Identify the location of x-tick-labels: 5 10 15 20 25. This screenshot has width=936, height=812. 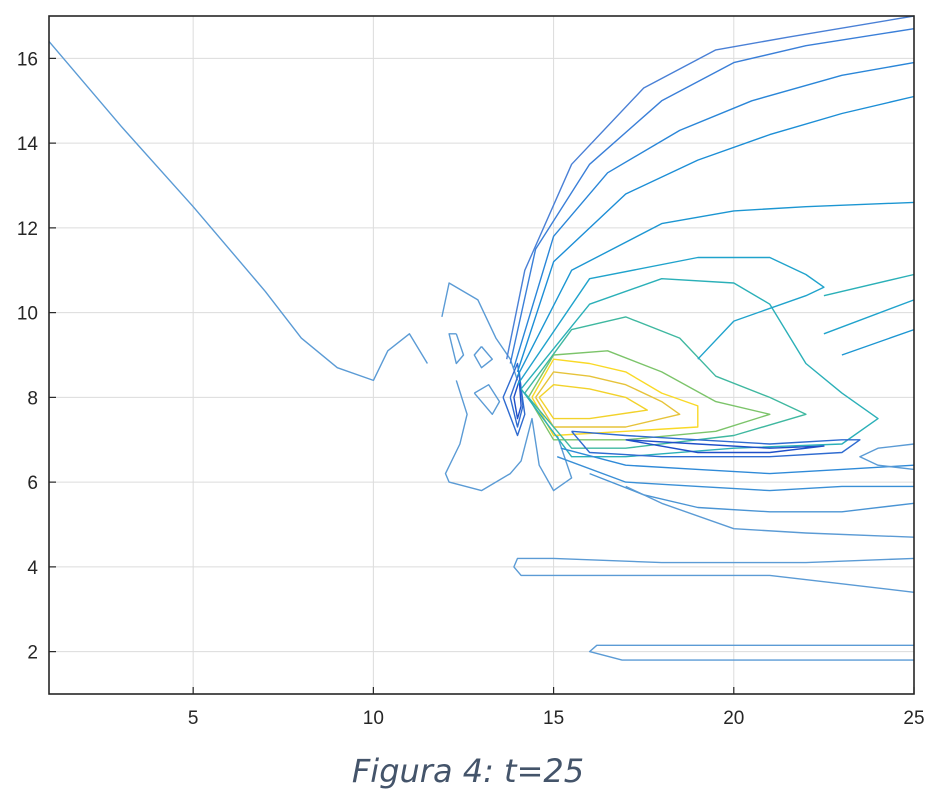
(556, 708).